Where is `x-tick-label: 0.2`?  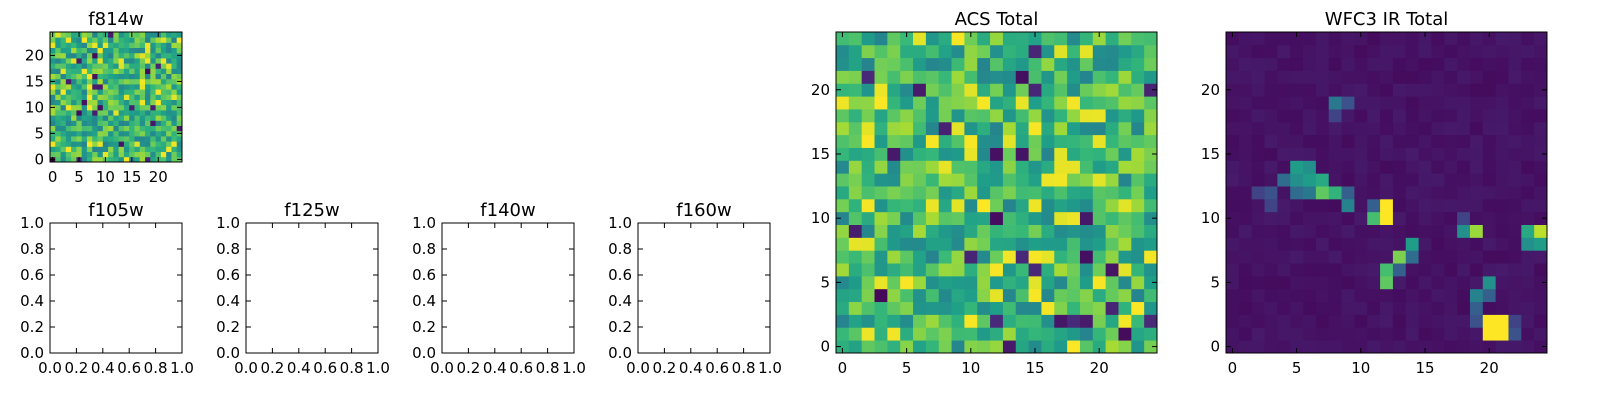
x-tick-label: 0.2 is located at coordinates (76, 368).